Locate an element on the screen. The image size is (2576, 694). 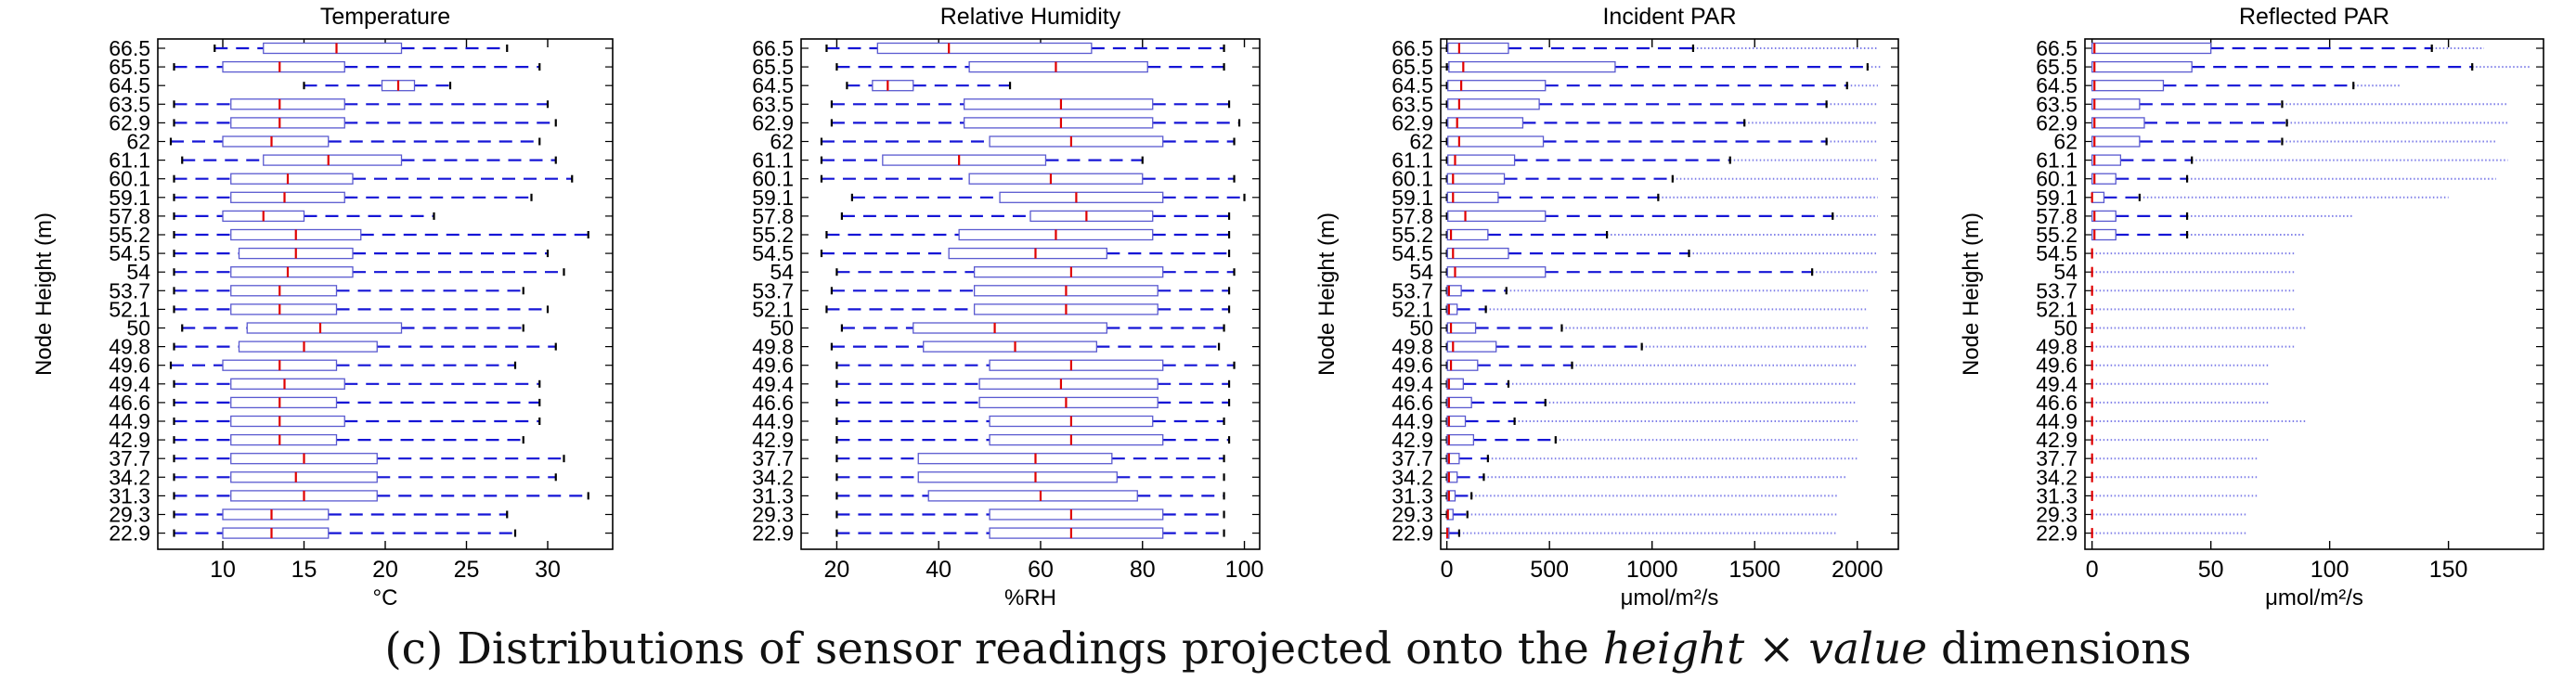
x-tick-label: 20 is located at coordinates (837, 570).